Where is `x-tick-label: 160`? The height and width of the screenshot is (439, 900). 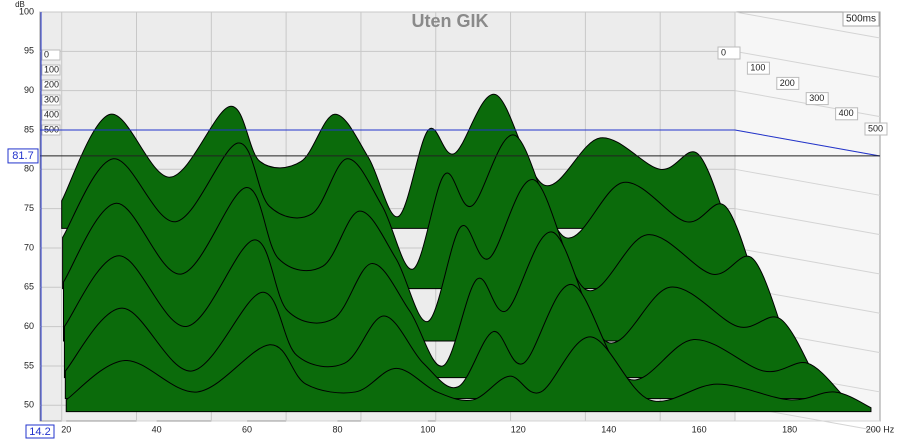
x-tick-label: 160 is located at coordinates (699, 429).